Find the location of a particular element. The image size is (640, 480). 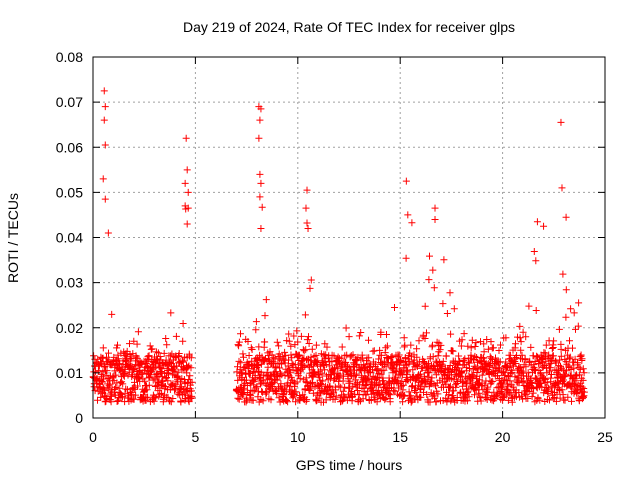

y-tick-label: 0.01 is located at coordinates (69, 373).